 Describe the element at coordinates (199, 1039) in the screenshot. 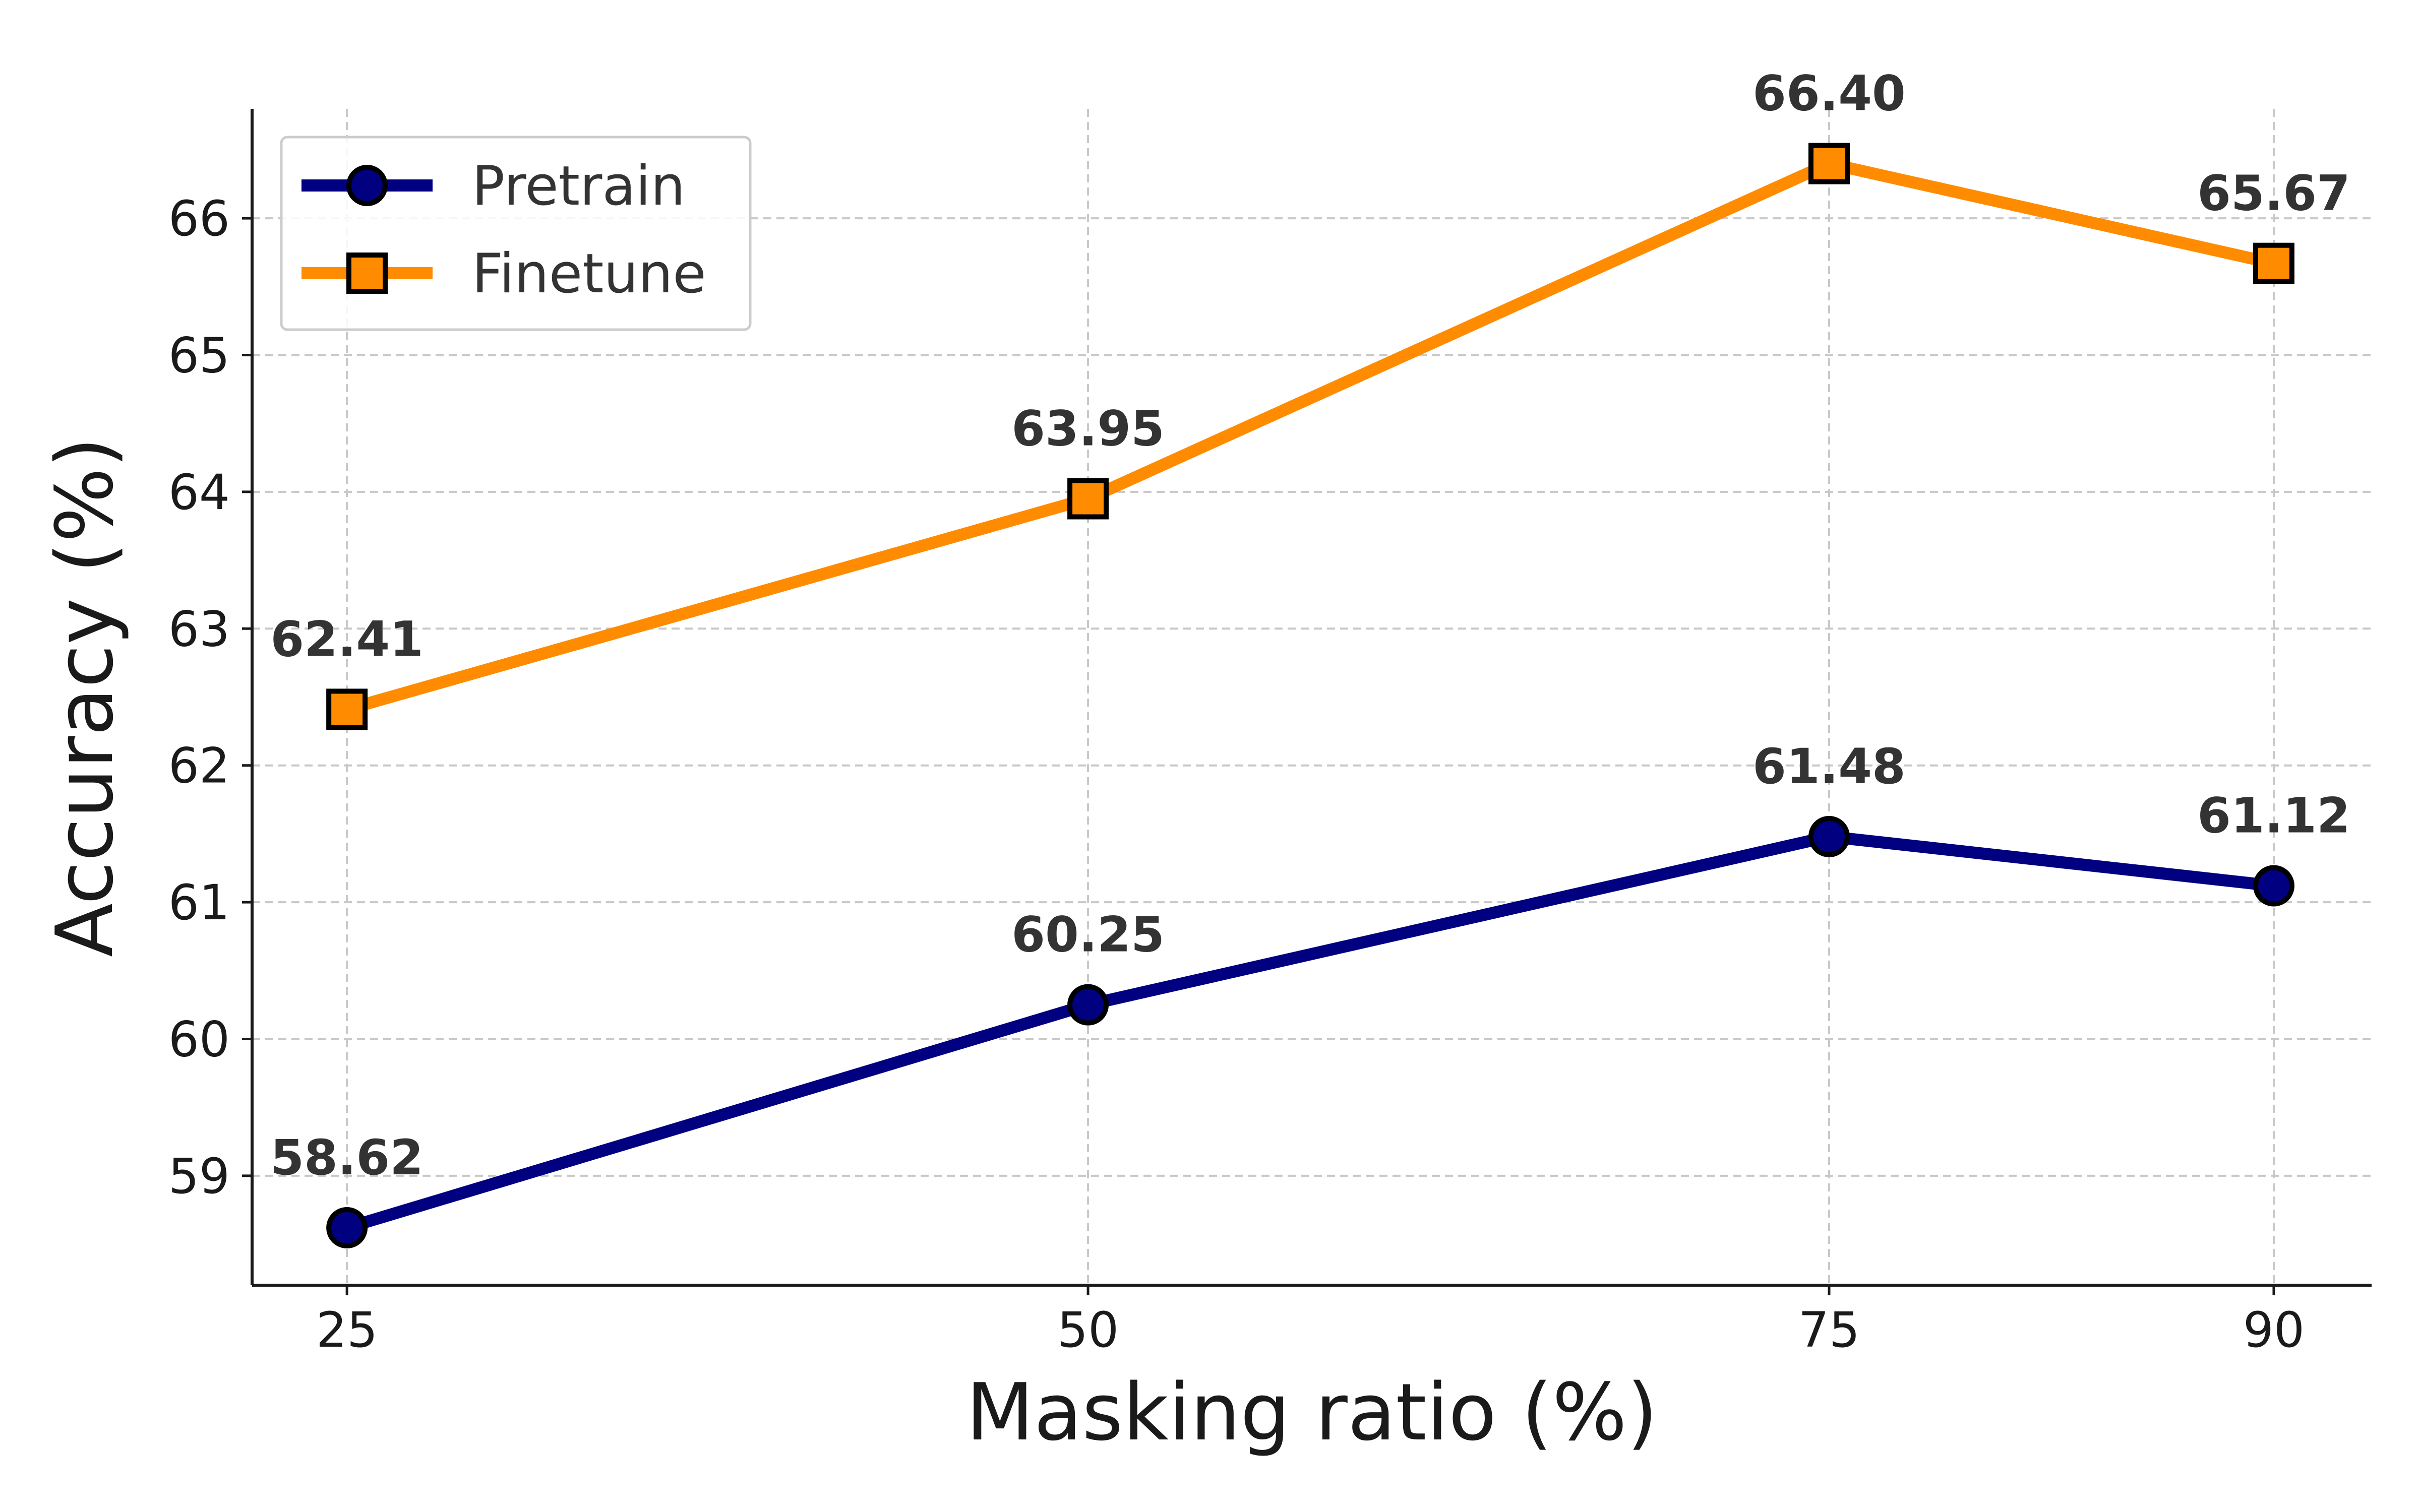

I see `y-tick-label: 60` at that location.